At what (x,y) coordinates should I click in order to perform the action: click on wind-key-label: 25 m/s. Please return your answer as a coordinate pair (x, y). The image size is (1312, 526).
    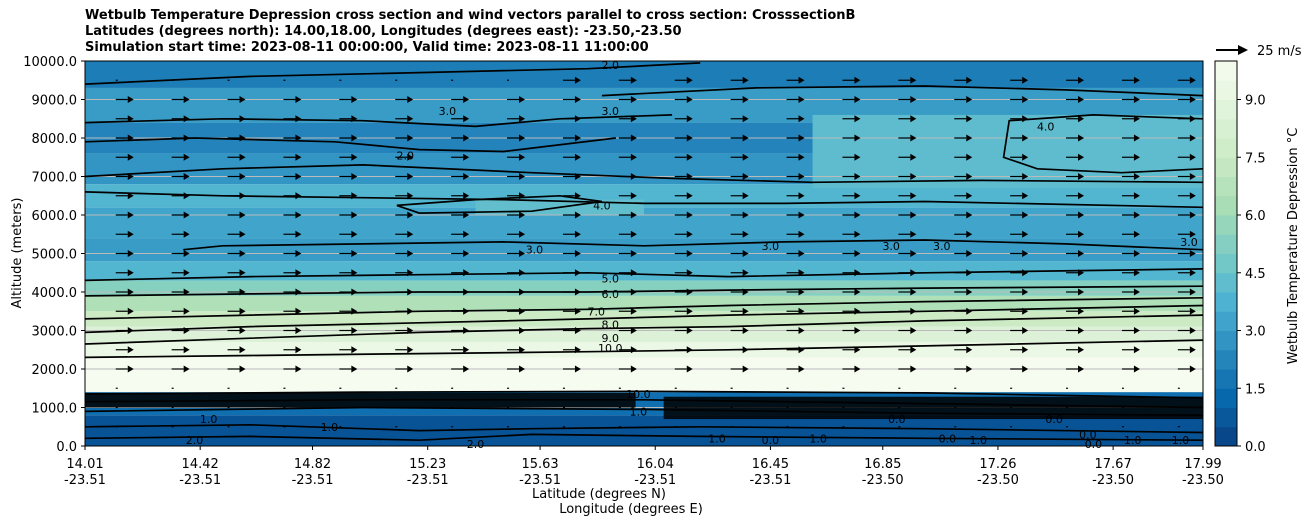
    Looking at the image, I should click on (1279, 51).